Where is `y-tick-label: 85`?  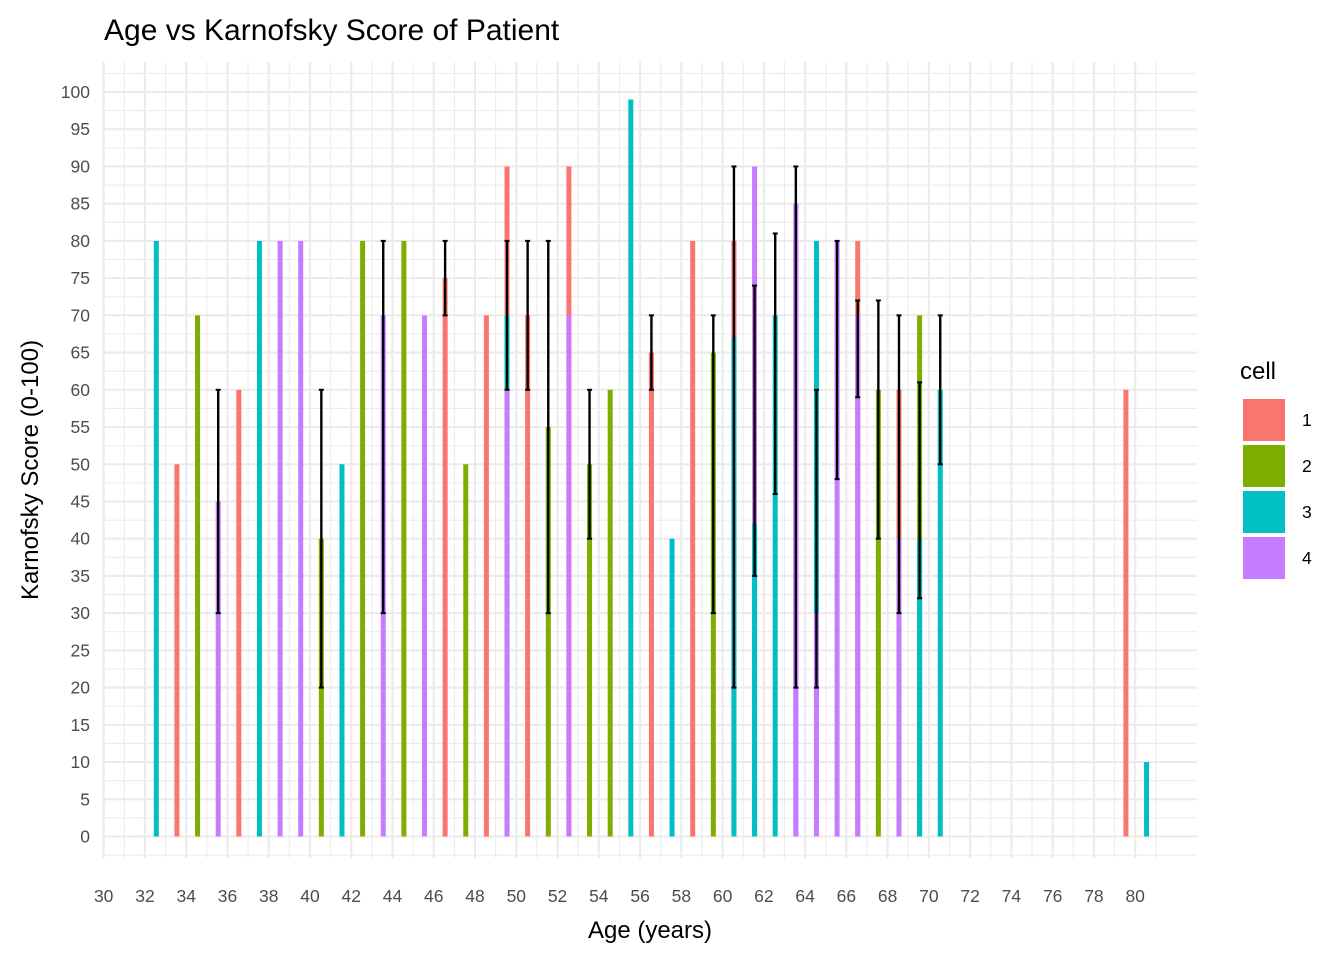 y-tick-label: 85 is located at coordinates (80, 204).